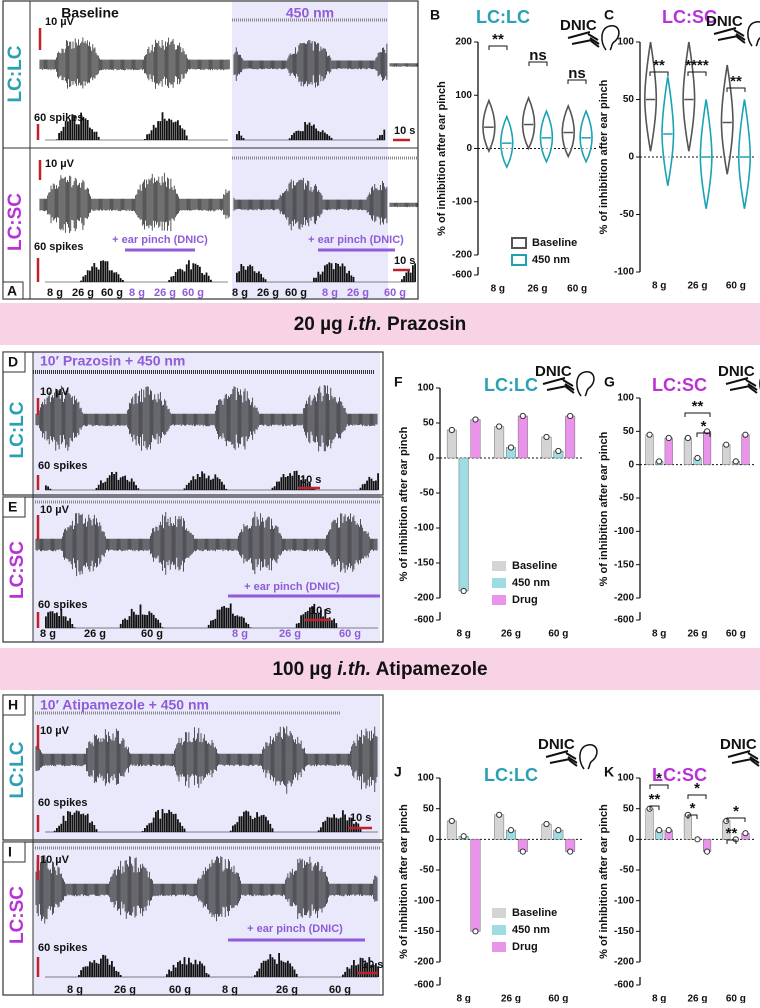 The image size is (760, 1008). I want to click on ear-icon, so click(754, 34).